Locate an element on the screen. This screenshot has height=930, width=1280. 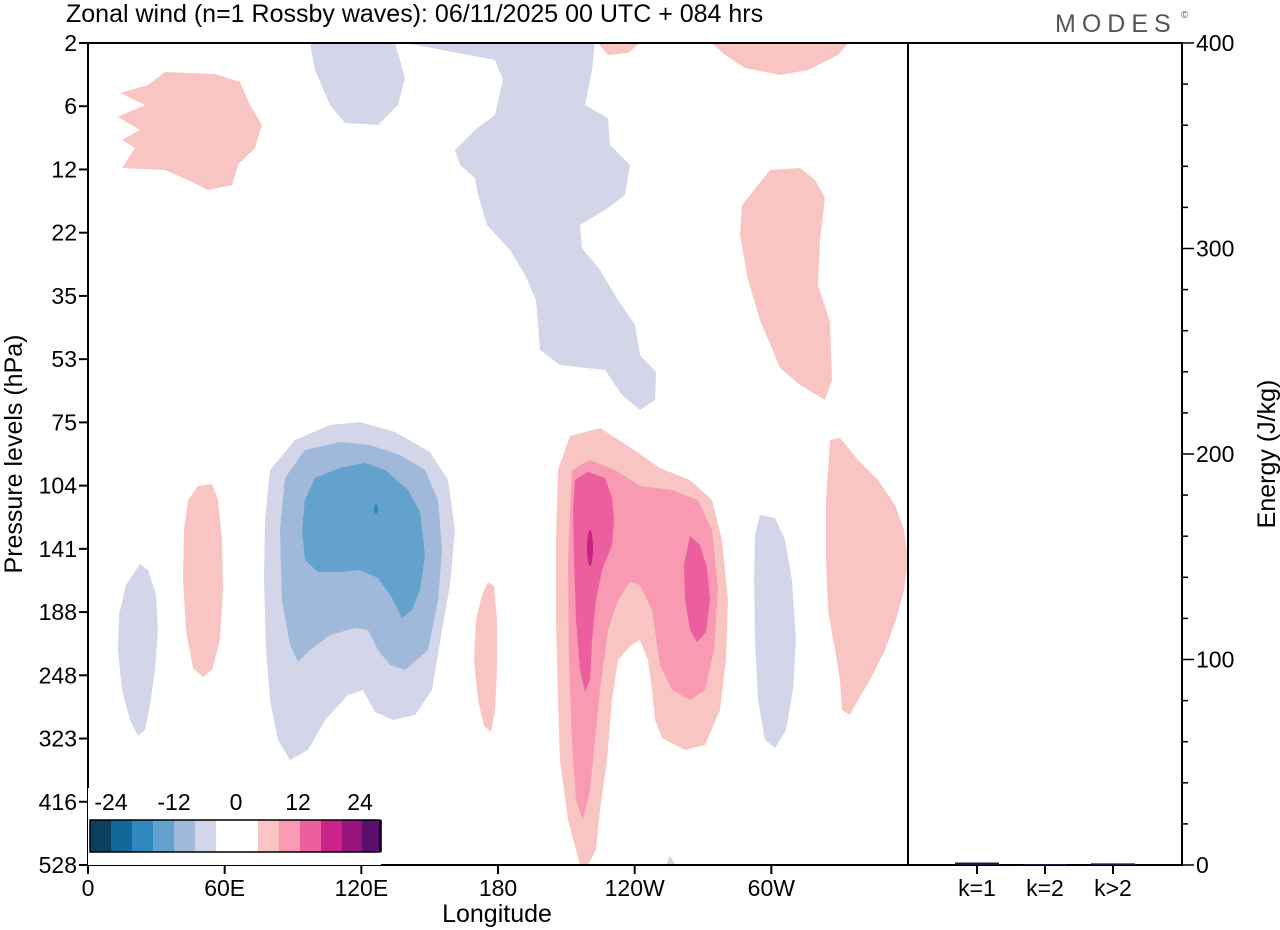
y-tick-label: 75 is located at coordinates (64, 422).